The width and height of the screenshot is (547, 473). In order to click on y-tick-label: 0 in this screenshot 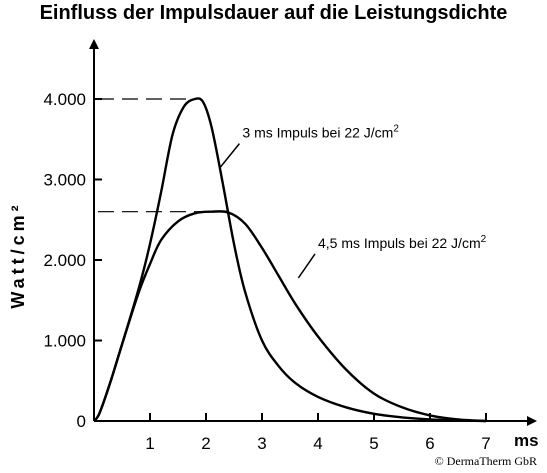, I will do `click(81, 421)`.